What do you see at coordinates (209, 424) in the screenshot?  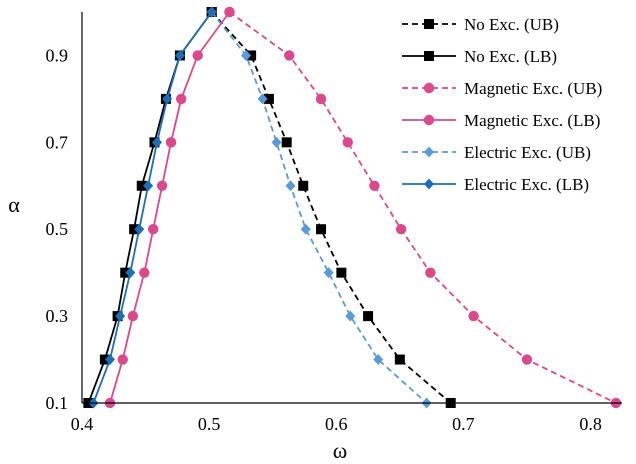 I see `x-tick-label: 0.5` at bounding box center [209, 424].